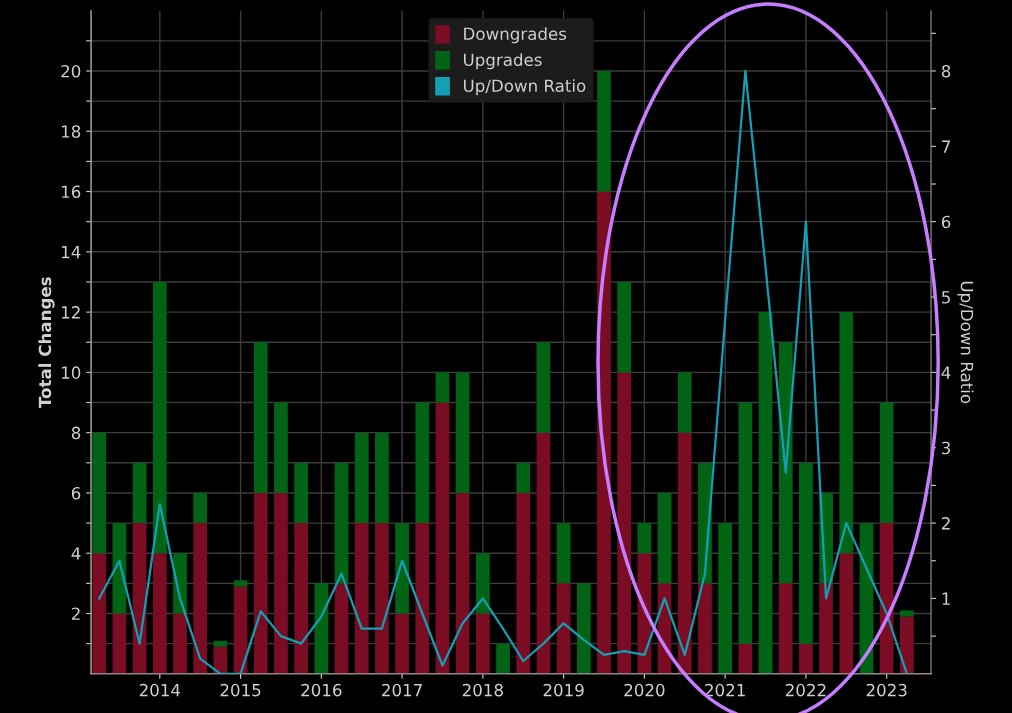 Image resolution: width=1012 pixels, height=713 pixels. I want to click on x-tick-label: 2017, so click(402, 690).